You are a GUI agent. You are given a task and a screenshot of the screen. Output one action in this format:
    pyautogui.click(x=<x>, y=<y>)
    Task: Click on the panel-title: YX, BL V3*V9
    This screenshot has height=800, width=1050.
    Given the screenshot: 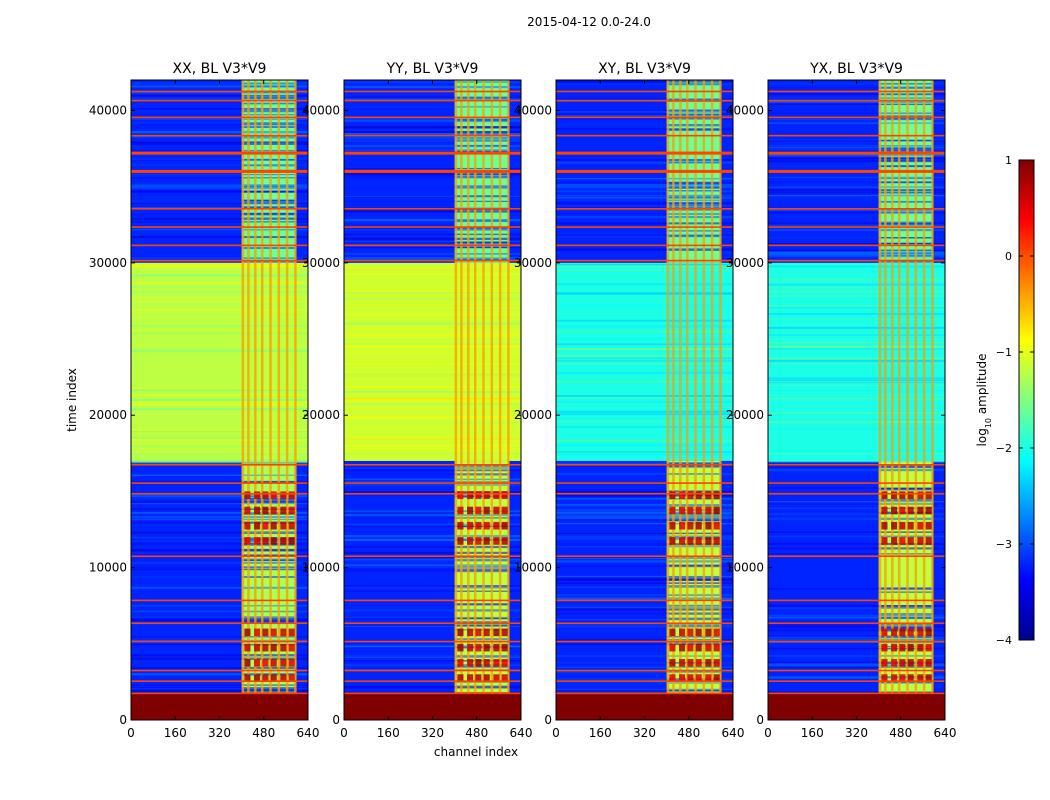 What is the action you would take?
    pyautogui.click(x=856, y=69)
    